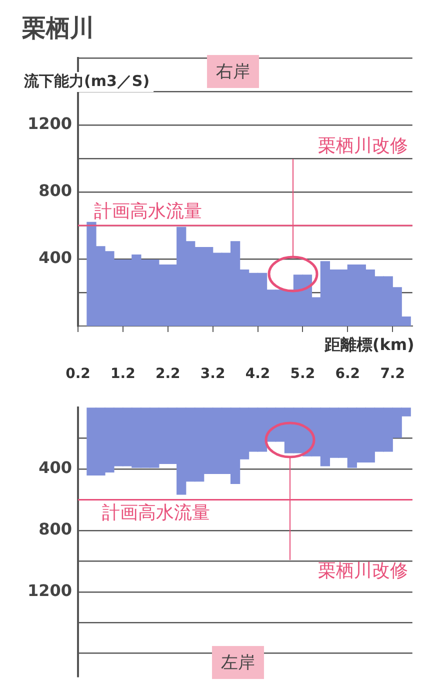 The width and height of the screenshot is (439, 692). Describe the element at coordinates (233, 71) in the screenshot. I see `chart-subtitle: 右岸` at that location.